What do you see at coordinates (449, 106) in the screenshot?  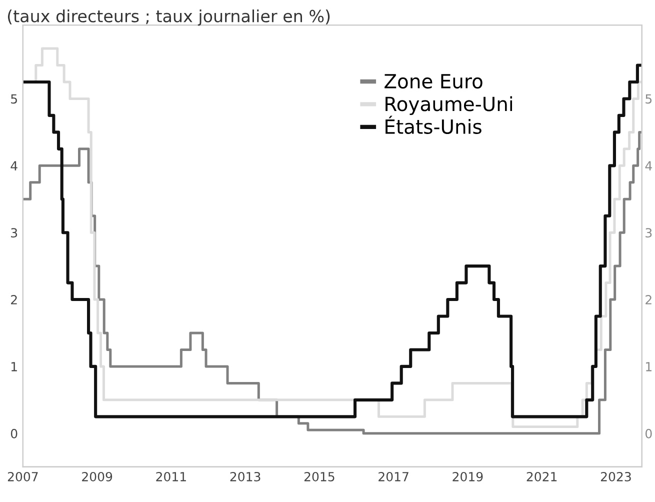 I see `legend-label: Royaume-Uni` at bounding box center [449, 106].